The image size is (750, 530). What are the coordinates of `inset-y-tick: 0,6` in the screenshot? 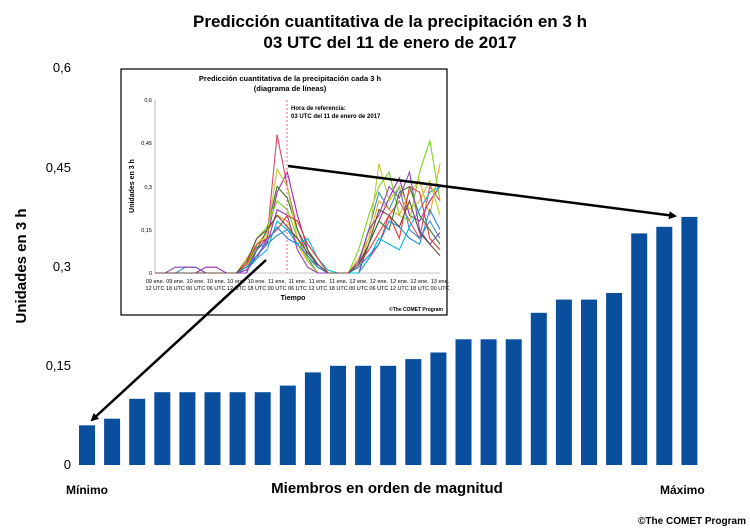 It's located at (148, 101).